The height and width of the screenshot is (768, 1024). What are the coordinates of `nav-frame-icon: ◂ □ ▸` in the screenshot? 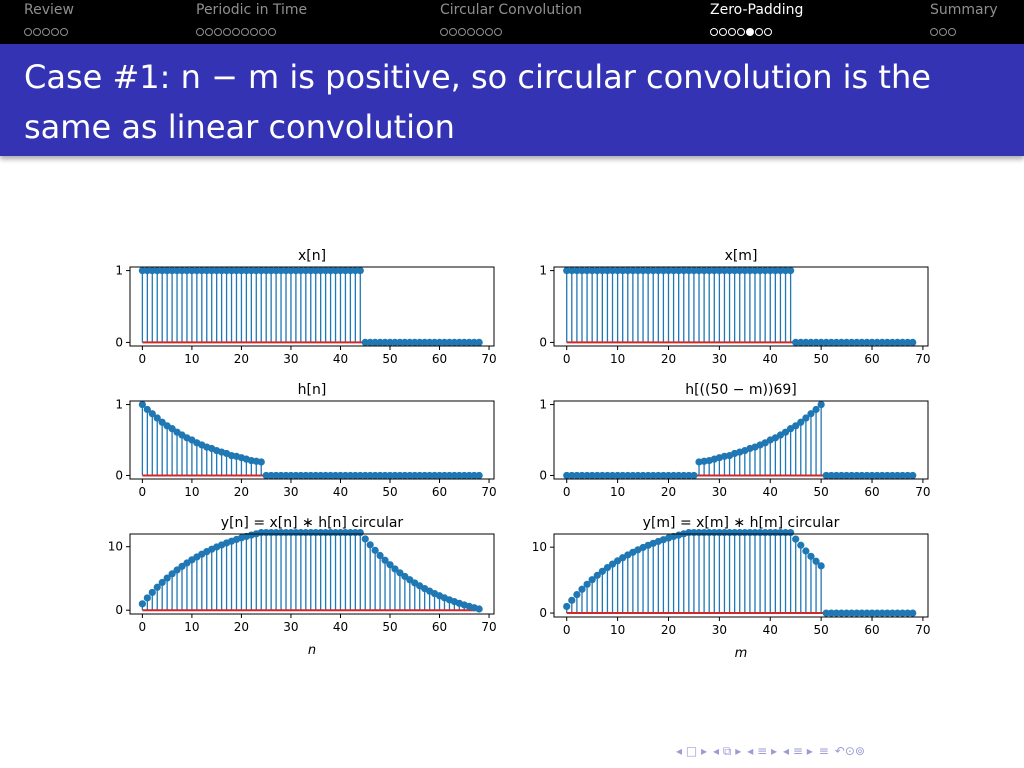 It's located at (692, 751).